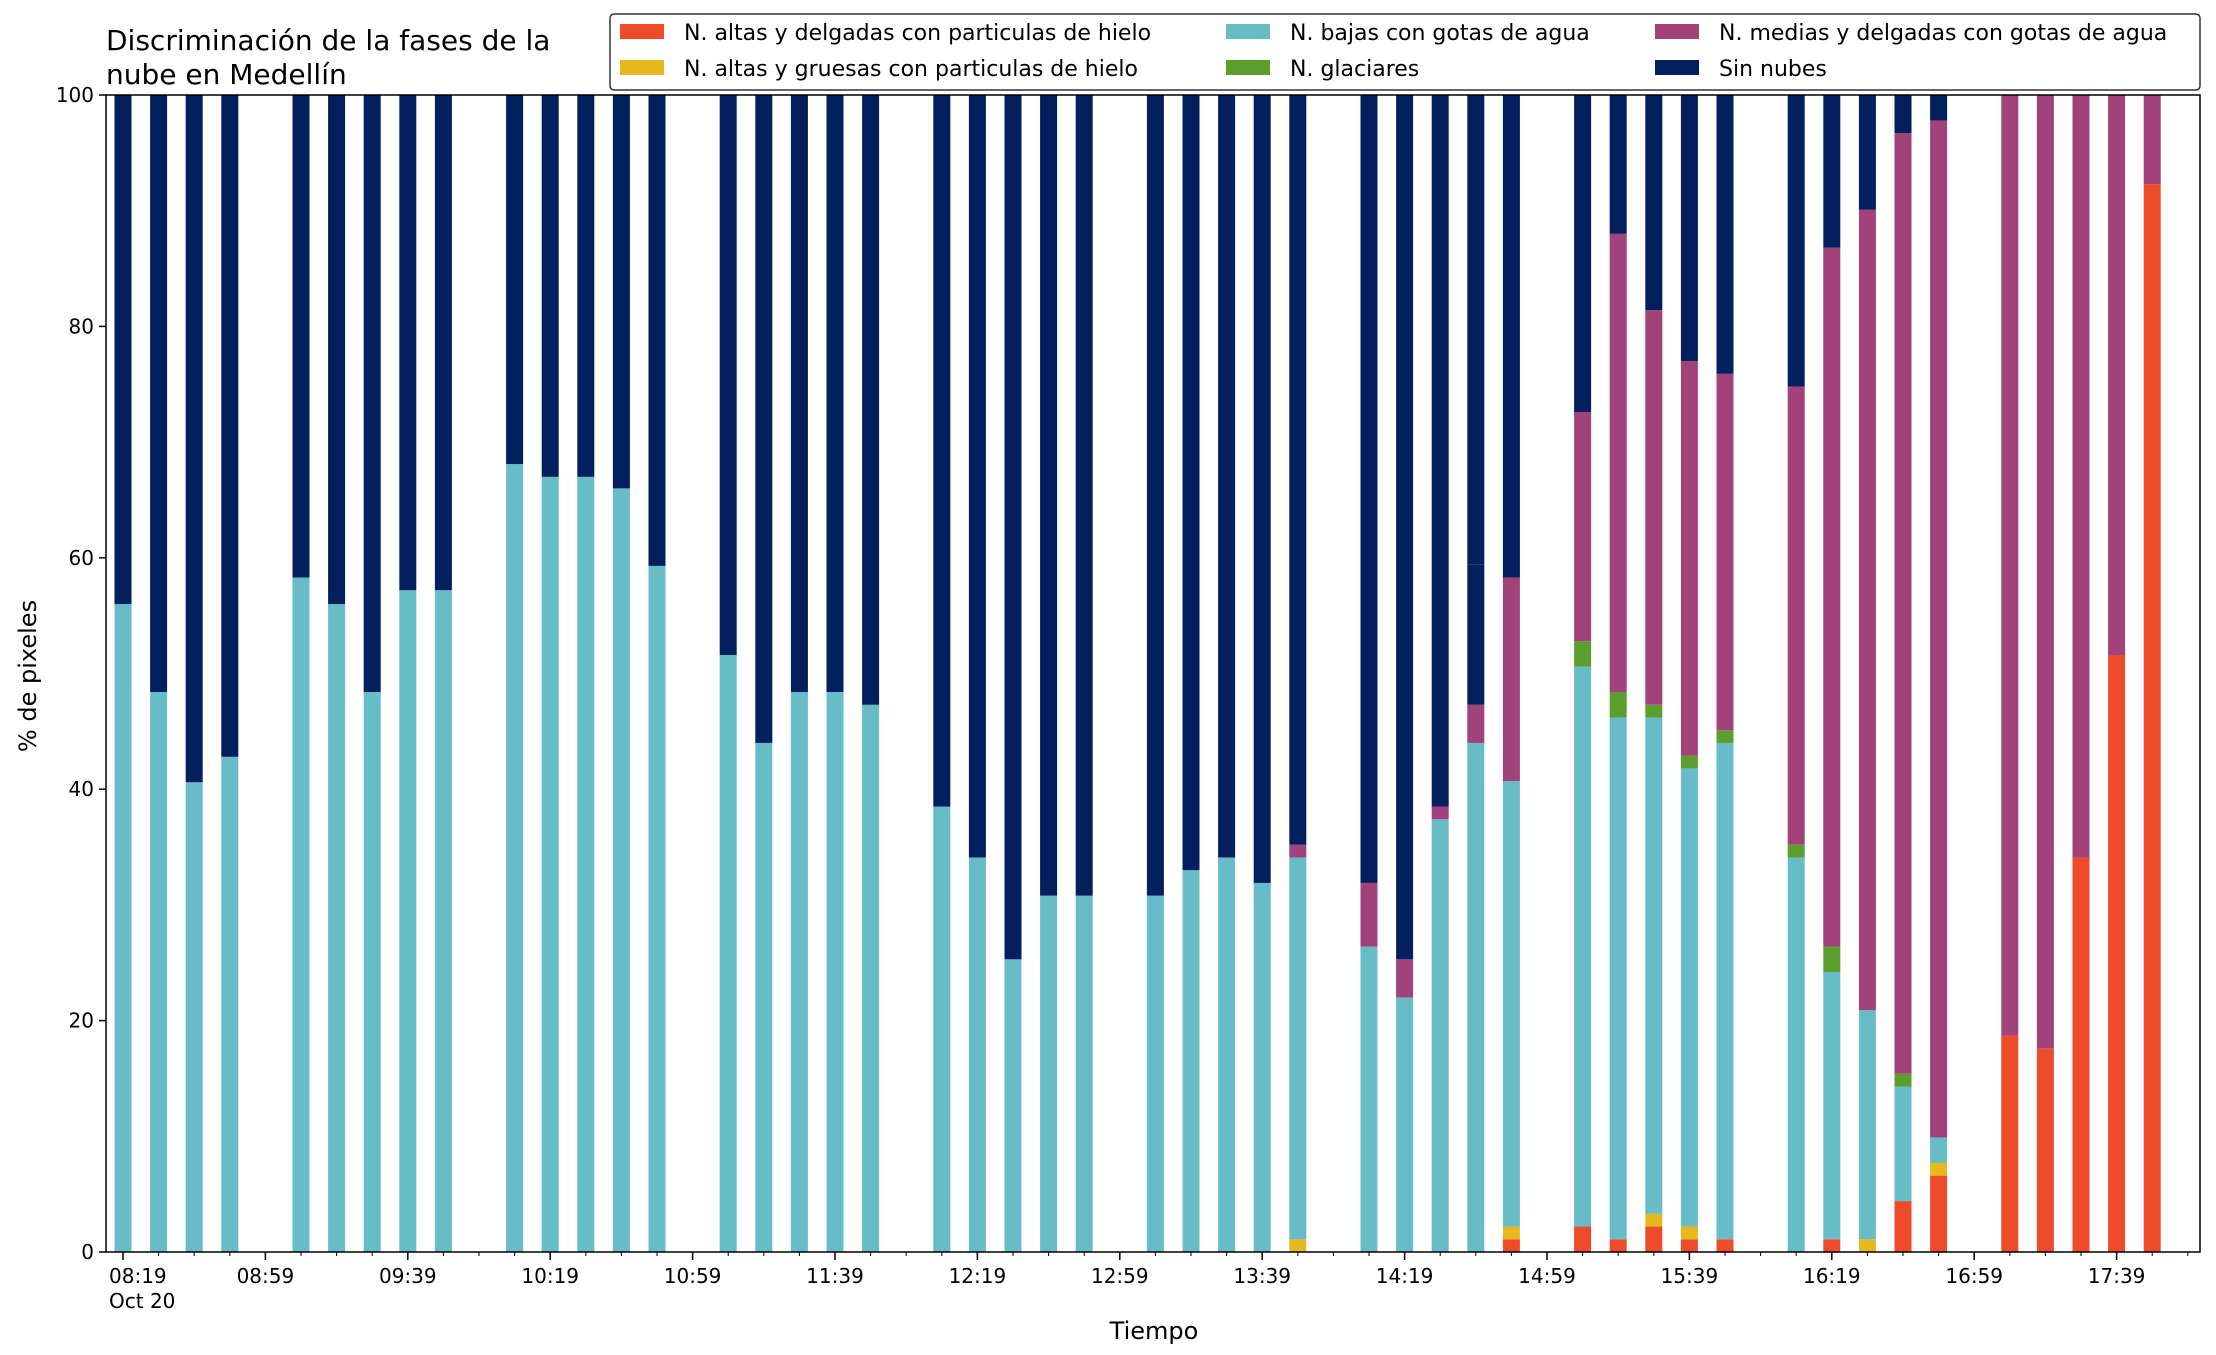  What do you see at coordinates (408, 1276) in the screenshot?
I see `x-tick-label: 09:39` at bounding box center [408, 1276].